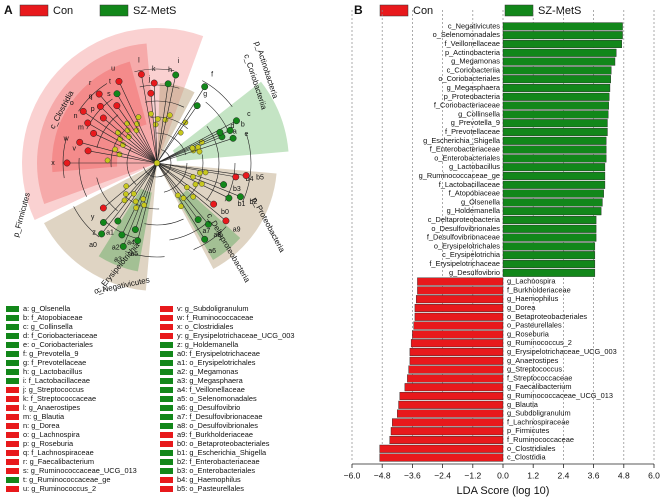 This screenshot has width=668, height=504. What do you see at coordinates (462, 140) in the screenshot?
I see `category-label: g_Escherichia_Shigella` at bounding box center [462, 140].